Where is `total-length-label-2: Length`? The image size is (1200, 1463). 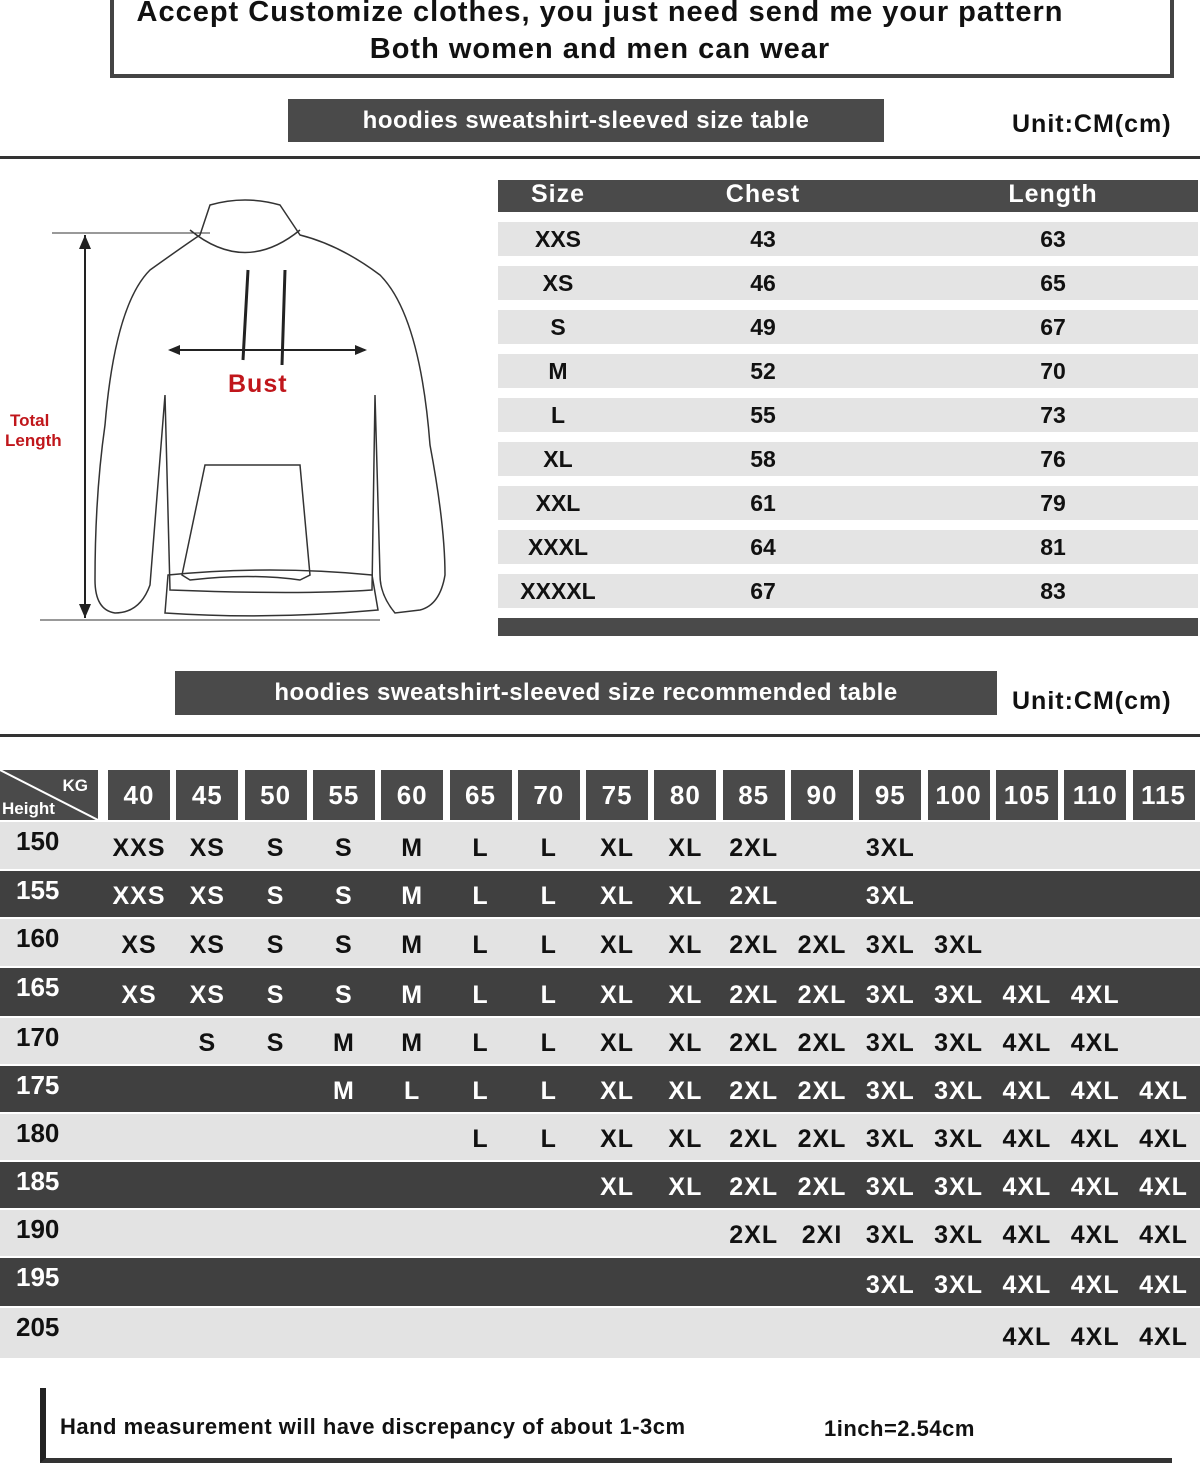
total-length-label-2: Length is located at coordinates (33, 440).